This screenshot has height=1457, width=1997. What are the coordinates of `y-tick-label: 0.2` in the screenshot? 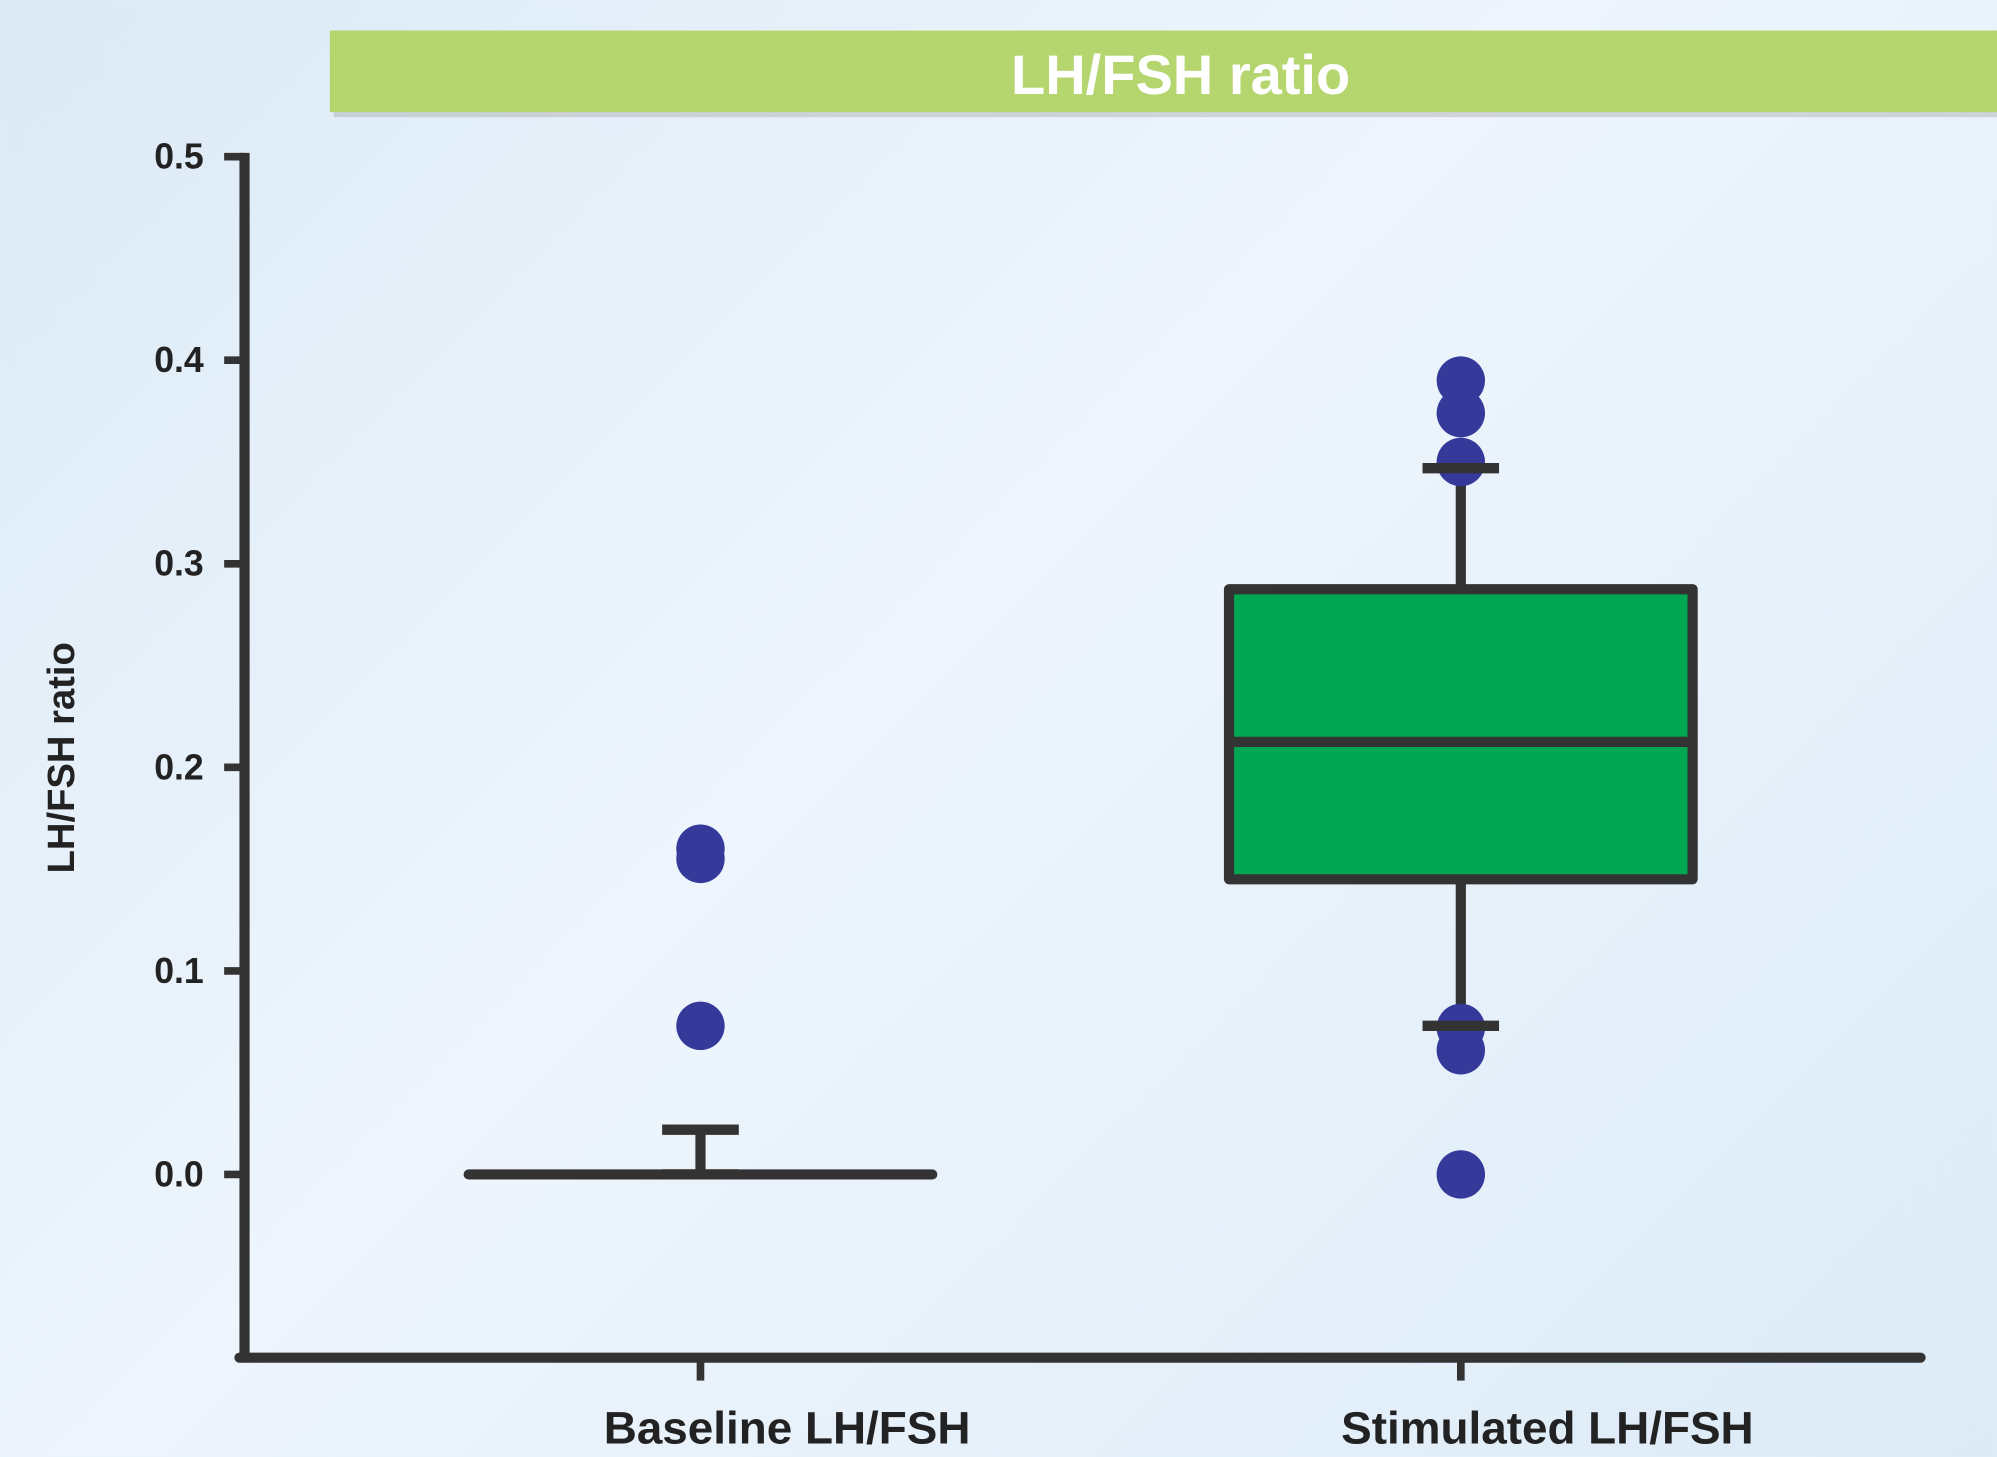 It's located at (179, 767).